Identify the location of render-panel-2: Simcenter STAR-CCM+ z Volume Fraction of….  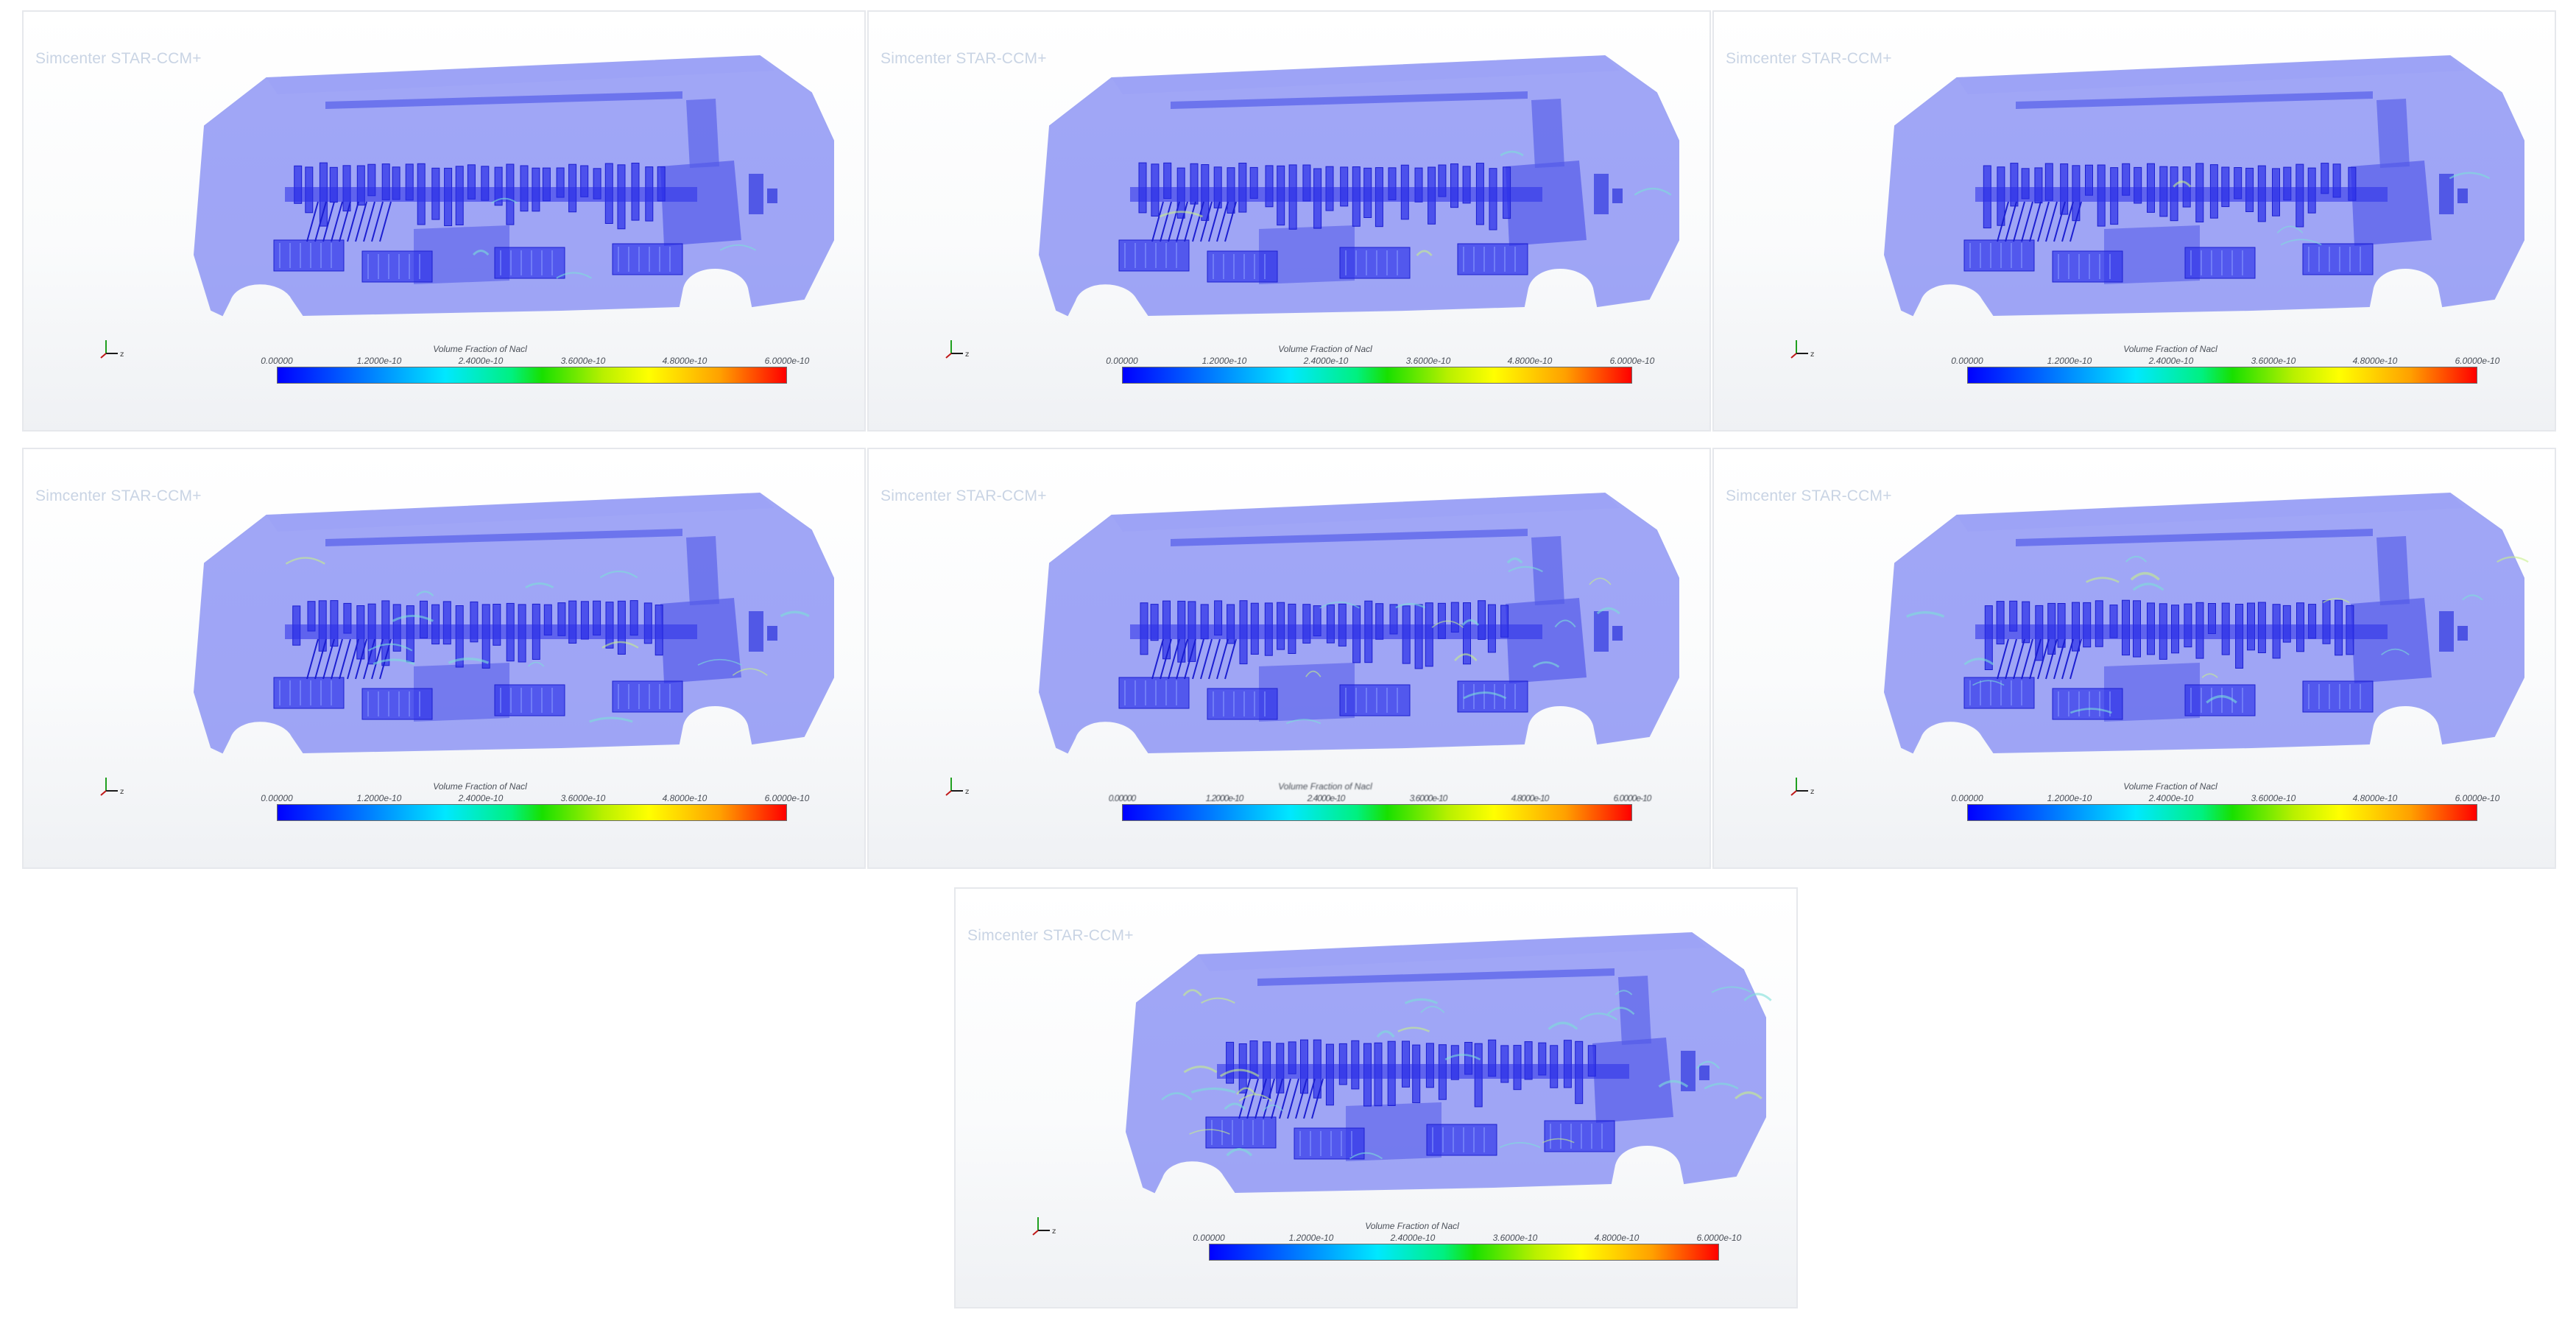
(1289, 221).